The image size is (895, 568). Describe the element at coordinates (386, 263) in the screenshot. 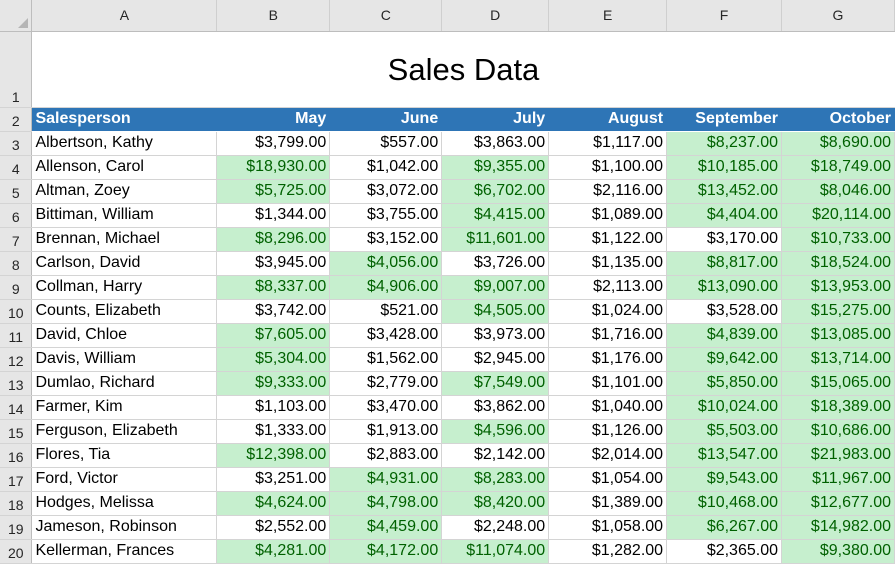

I see `sales-value-cell: $4,056.00` at that location.